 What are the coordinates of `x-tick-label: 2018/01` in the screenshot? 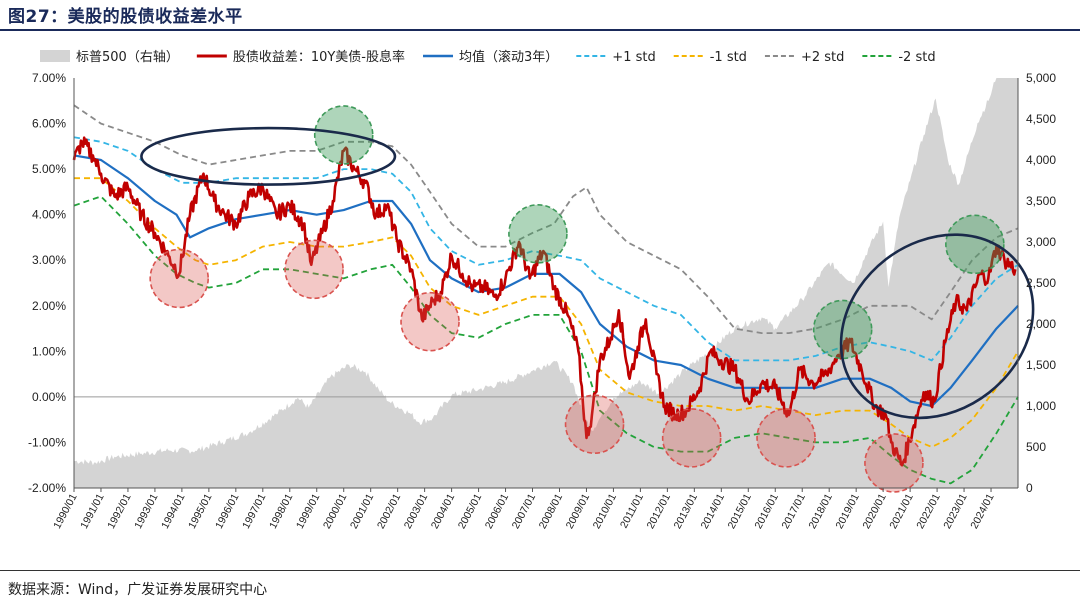 It's located at (820, 511).